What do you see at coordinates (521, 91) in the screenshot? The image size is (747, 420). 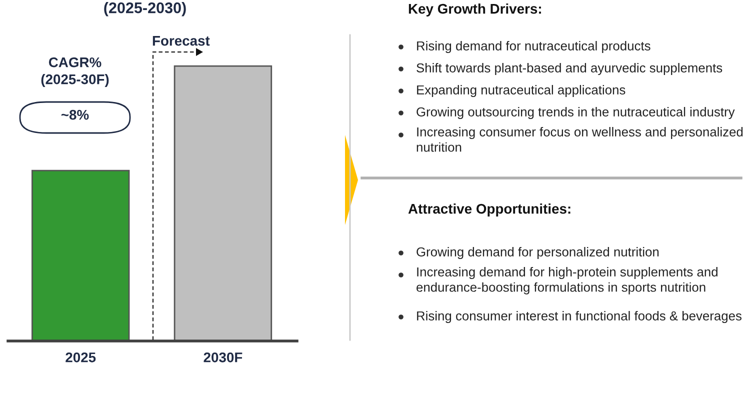 I see `text: Expanding nutraceutical applications` at bounding box center [521, 91].